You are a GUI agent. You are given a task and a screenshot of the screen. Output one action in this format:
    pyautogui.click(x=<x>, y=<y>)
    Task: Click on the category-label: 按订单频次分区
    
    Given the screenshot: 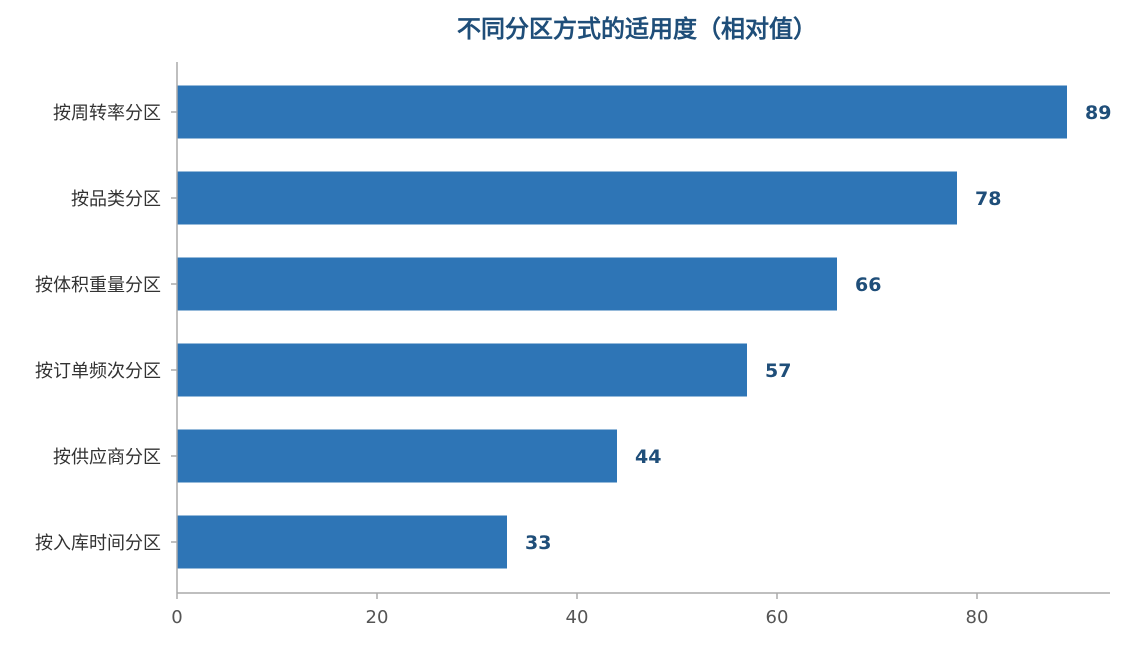 What is the action you would take?
    pyautogui.click(x=98, y=371)
    